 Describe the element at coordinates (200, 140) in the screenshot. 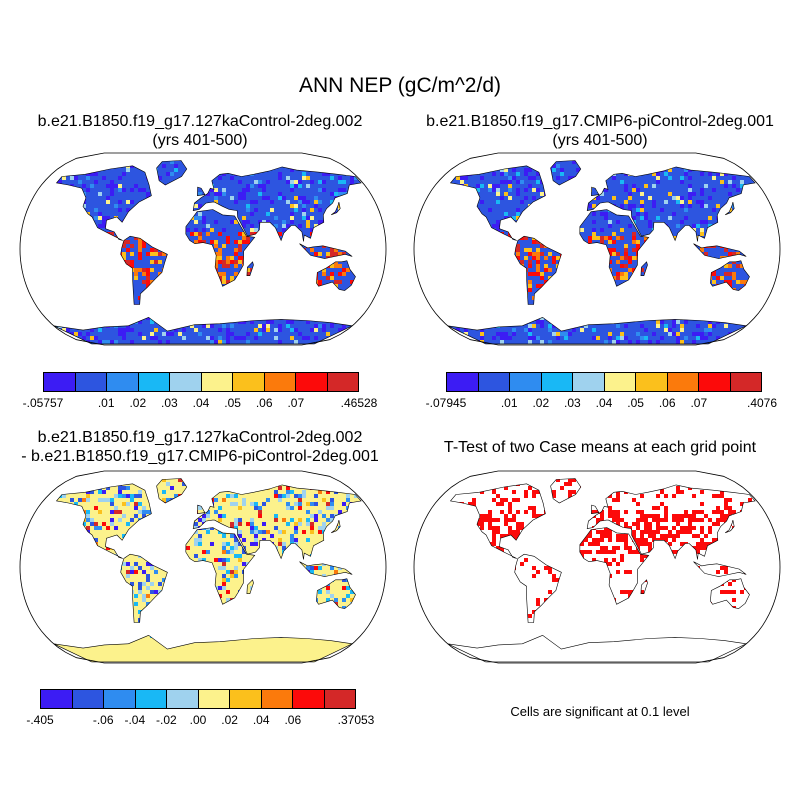

I see `top-left-title-line2: (yrs 401-500)` at that location.